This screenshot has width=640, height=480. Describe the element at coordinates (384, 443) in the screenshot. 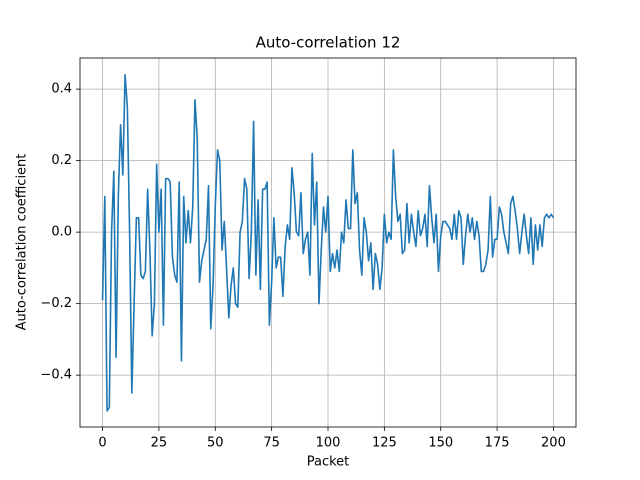

I see `x-tick-label: 125` at that location.